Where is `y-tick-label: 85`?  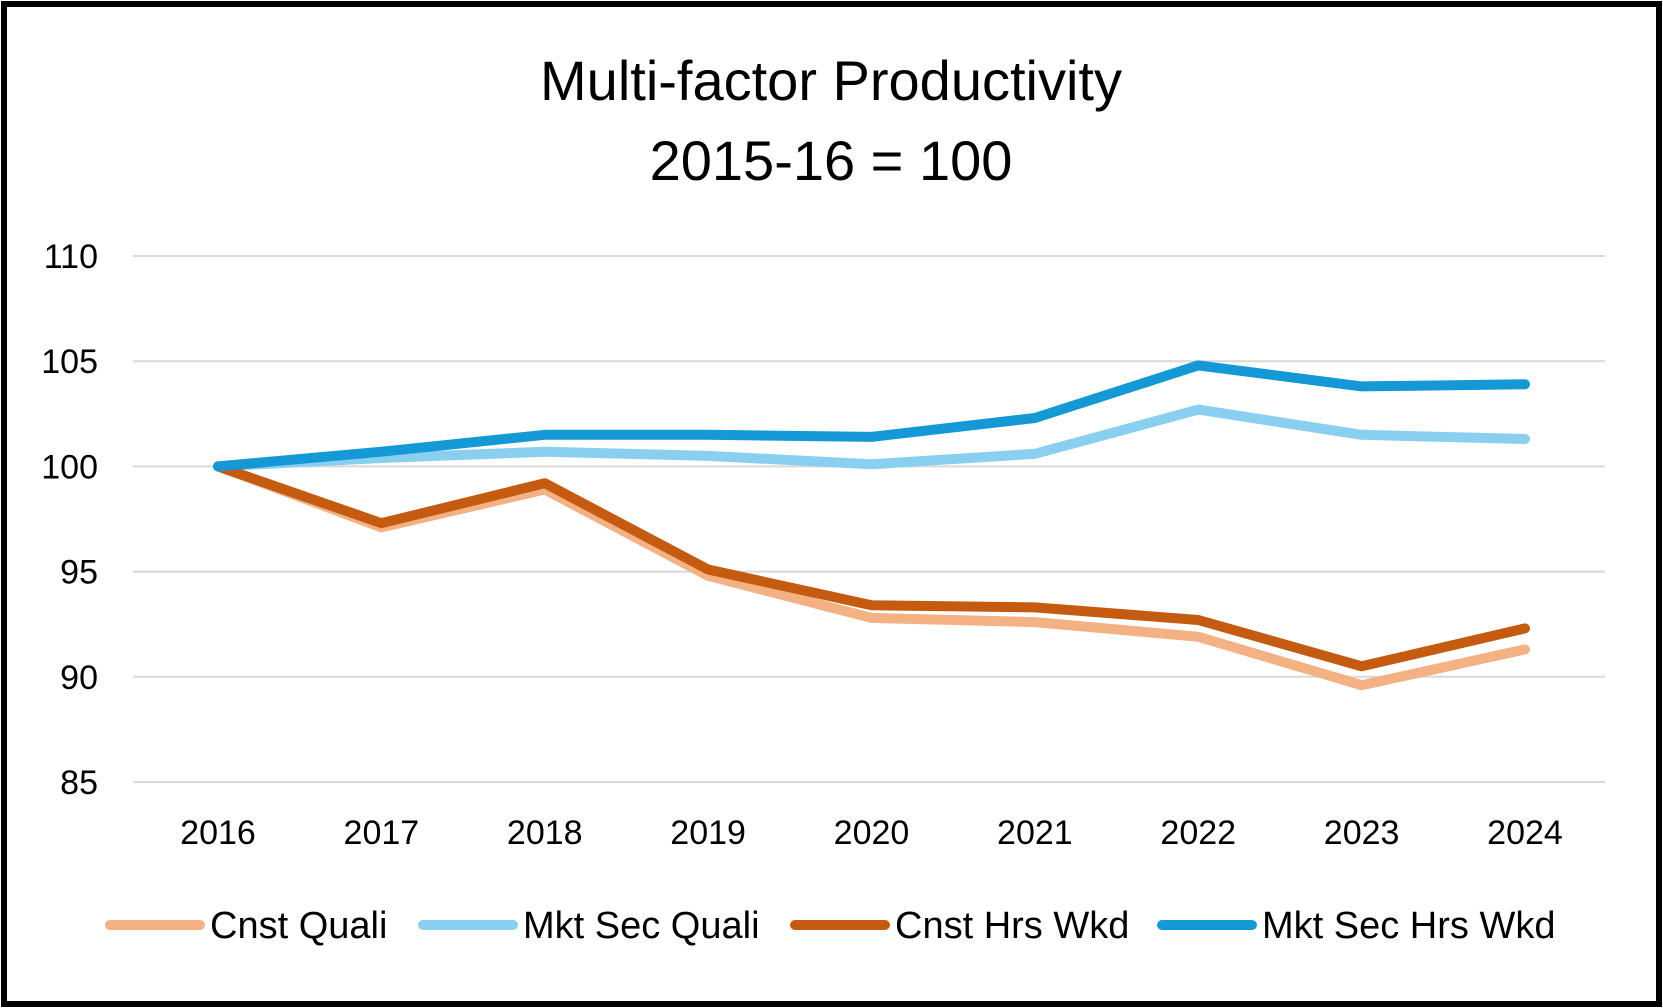
y-tick-label: 85 is located at coordinates (79, 783).